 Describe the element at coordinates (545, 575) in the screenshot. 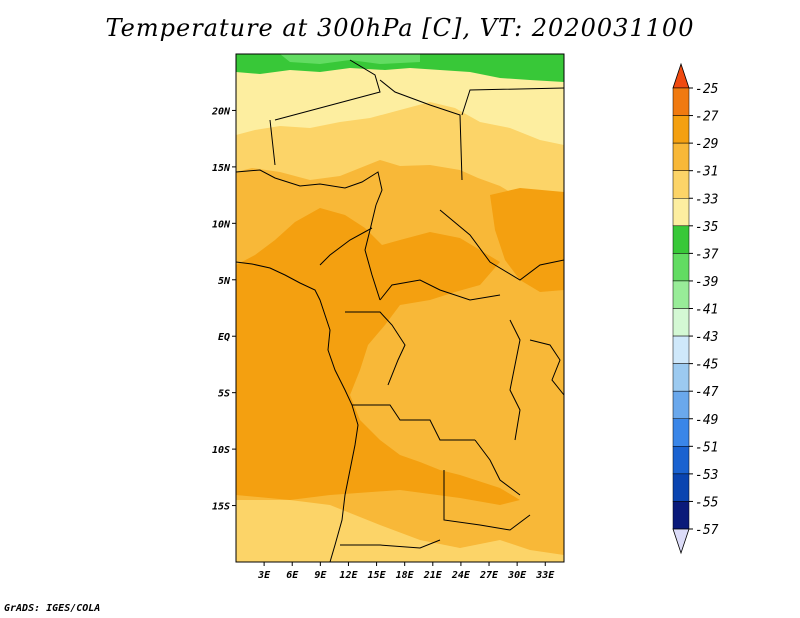

I see `x-tick-label: 33E` at that location.